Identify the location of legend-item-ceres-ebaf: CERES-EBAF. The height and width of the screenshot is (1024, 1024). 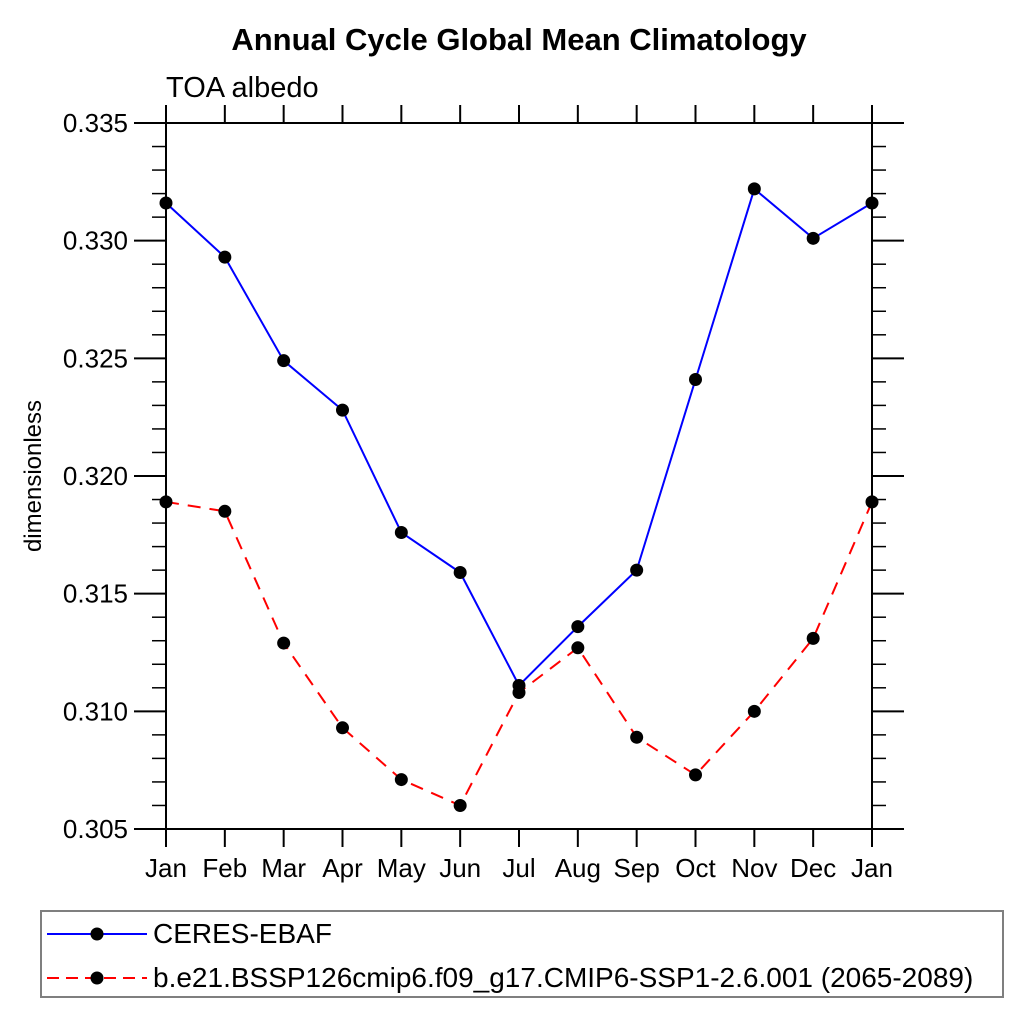
(188, 934).